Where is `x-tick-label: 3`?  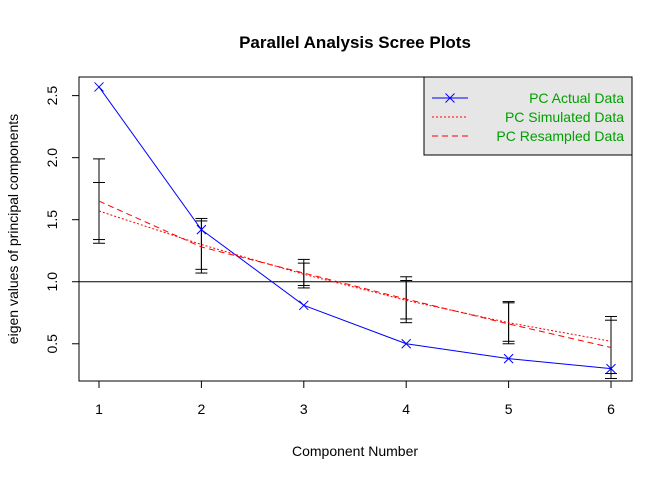
x-tick-label: 3 is located at coordinates (304, 409).